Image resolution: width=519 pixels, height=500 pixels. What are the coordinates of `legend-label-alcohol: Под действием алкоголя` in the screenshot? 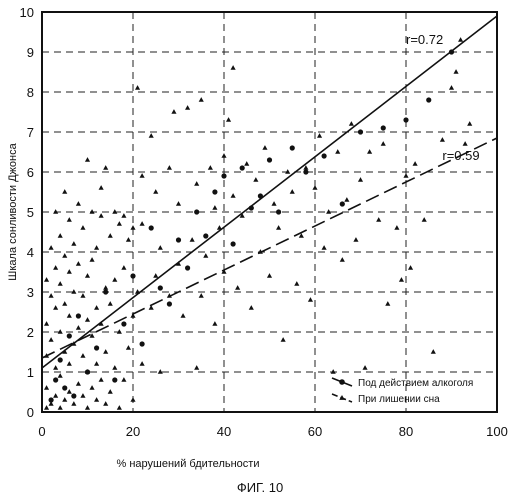 It's located at (415, 383).